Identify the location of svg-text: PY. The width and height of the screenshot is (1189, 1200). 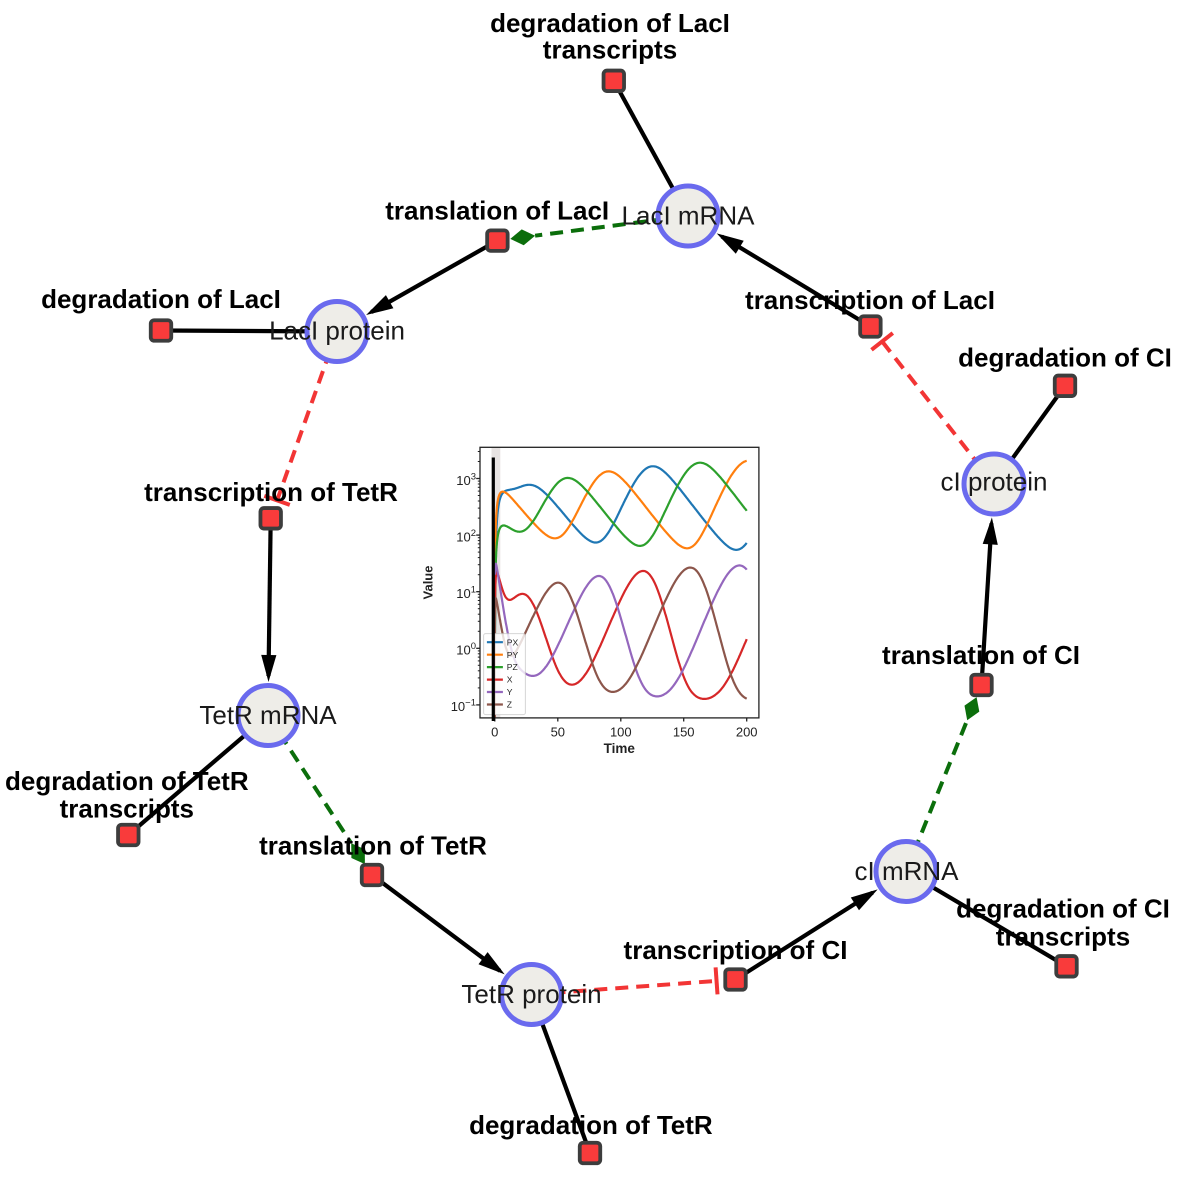
(513, 655).